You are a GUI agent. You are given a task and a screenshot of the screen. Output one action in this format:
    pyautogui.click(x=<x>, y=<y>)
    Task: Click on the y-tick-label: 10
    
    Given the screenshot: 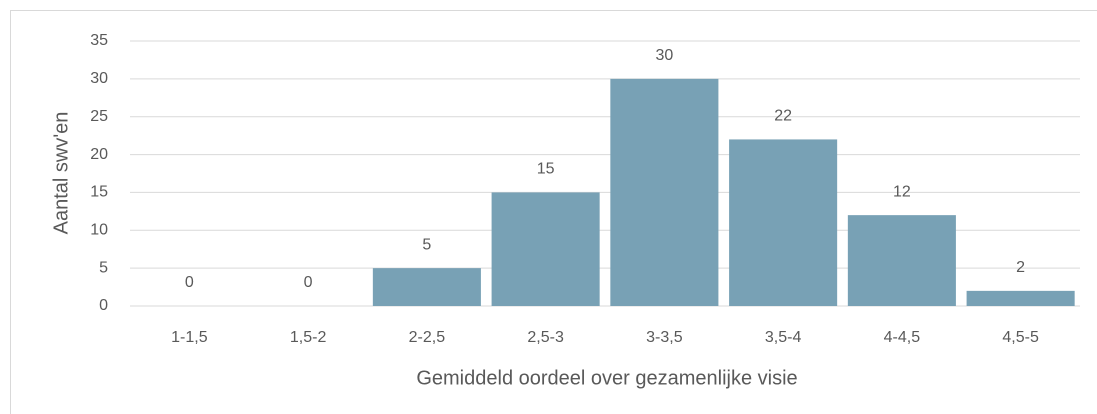 What is the action you would take?
    pyautogui.click(x=99, y=230)
    